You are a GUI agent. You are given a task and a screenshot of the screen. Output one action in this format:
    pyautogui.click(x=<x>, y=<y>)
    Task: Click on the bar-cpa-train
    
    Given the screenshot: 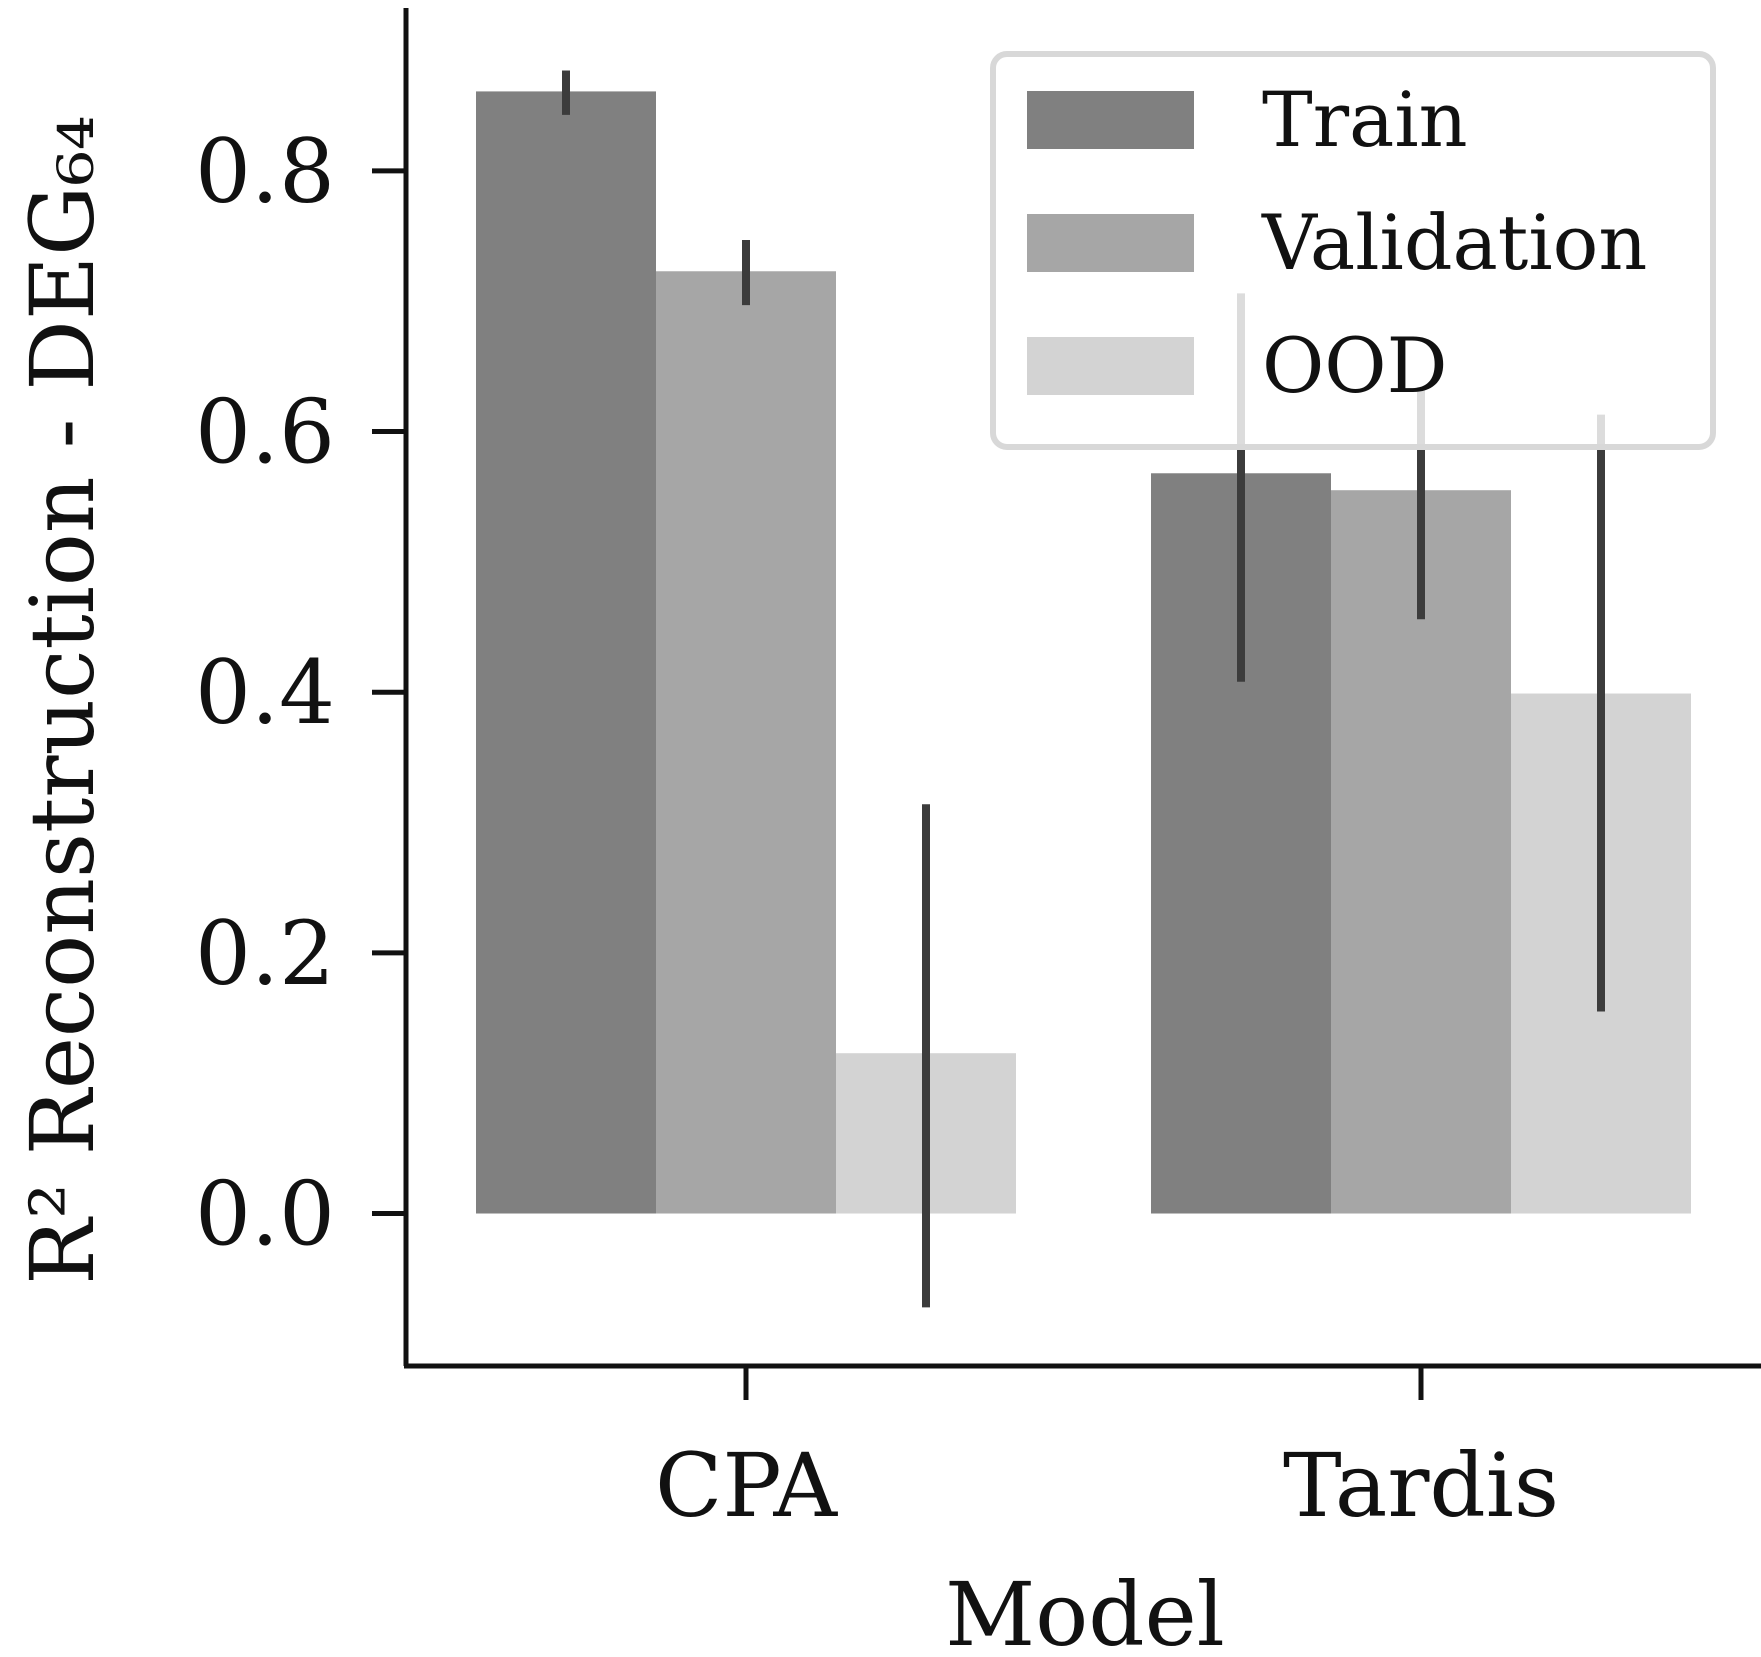 What is the action you would take?
    pyautogui.click(x=566, y=652)
    